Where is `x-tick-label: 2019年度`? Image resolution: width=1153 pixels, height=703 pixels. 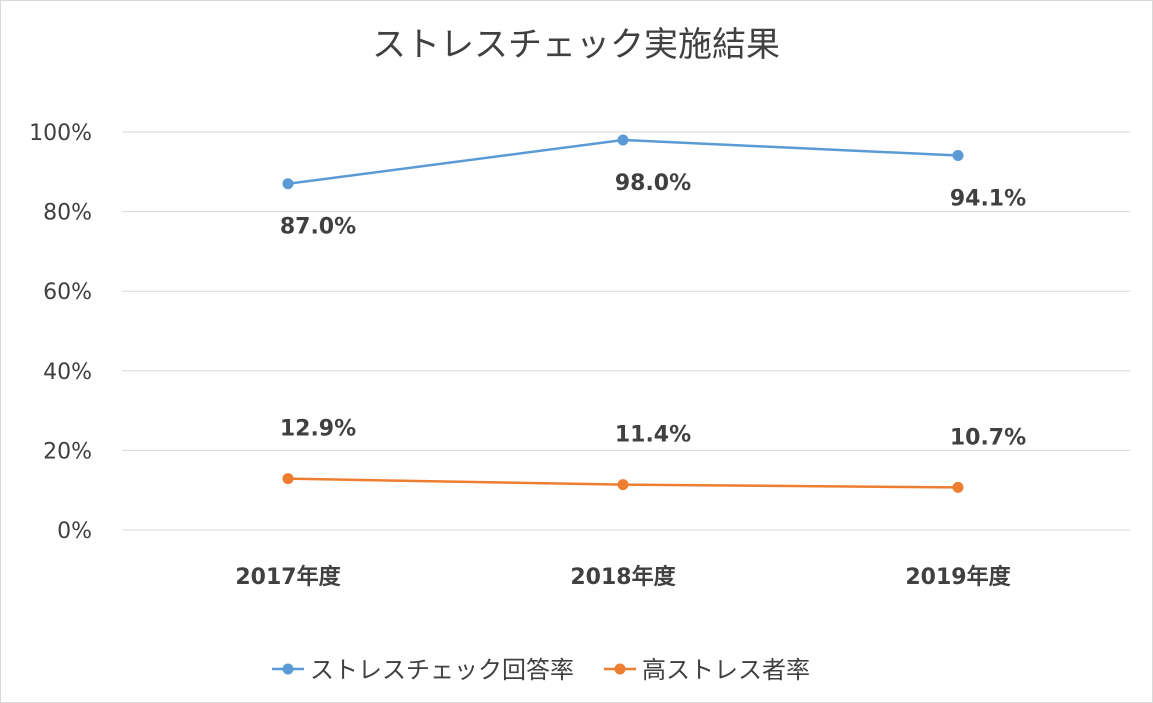 x-tick-label: 2019年度 is located at coordinates (958, 577).